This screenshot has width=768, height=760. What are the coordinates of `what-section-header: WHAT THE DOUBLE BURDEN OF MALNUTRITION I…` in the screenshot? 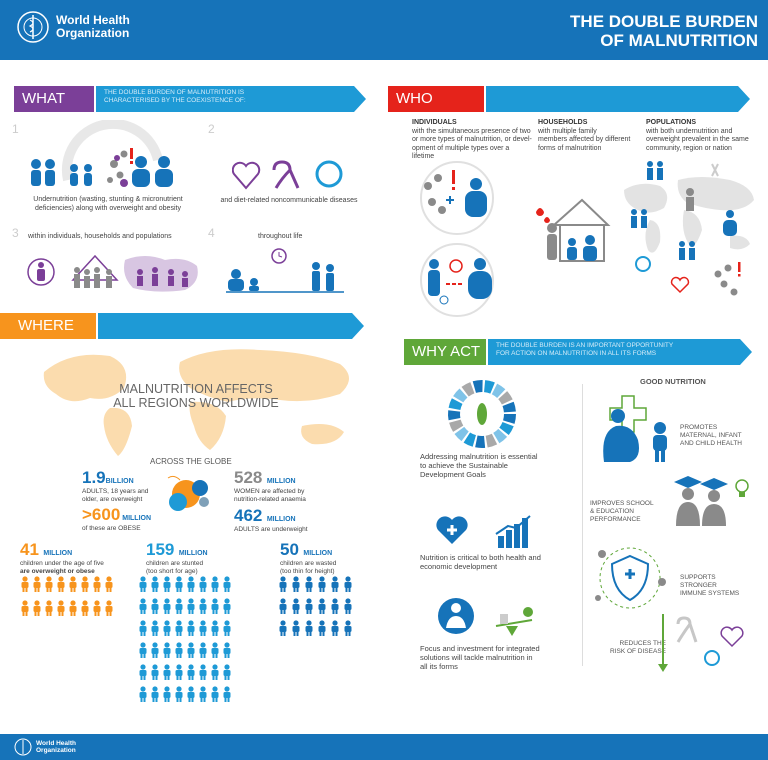 It's located at (190, 99).